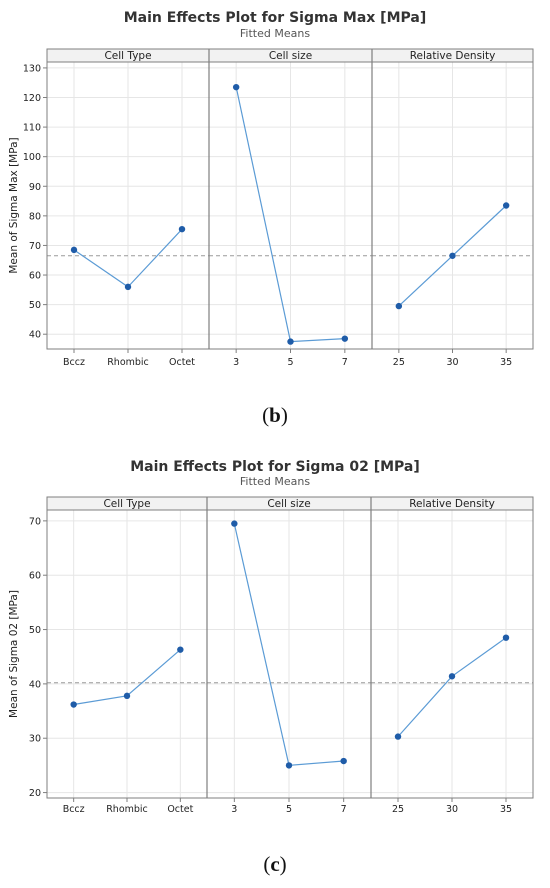  I want to click on y-axis-label: Mean of Sigma Max [MPa], so click(14, 205).